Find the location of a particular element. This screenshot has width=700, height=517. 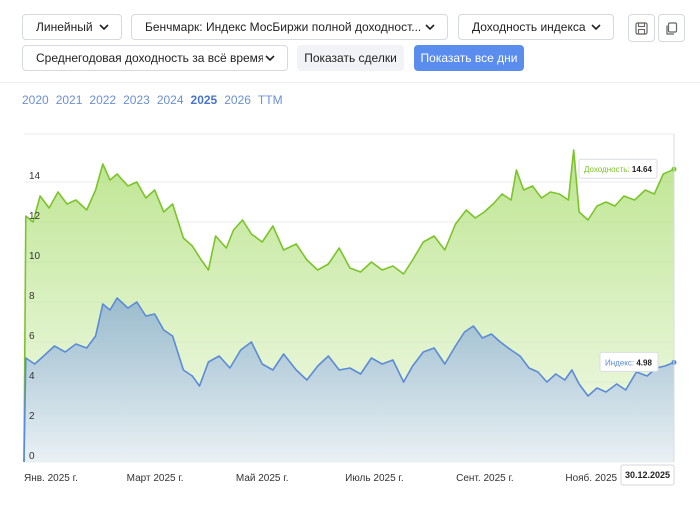

year-tab-2024: 2024 is located at coordinates (170, 100).